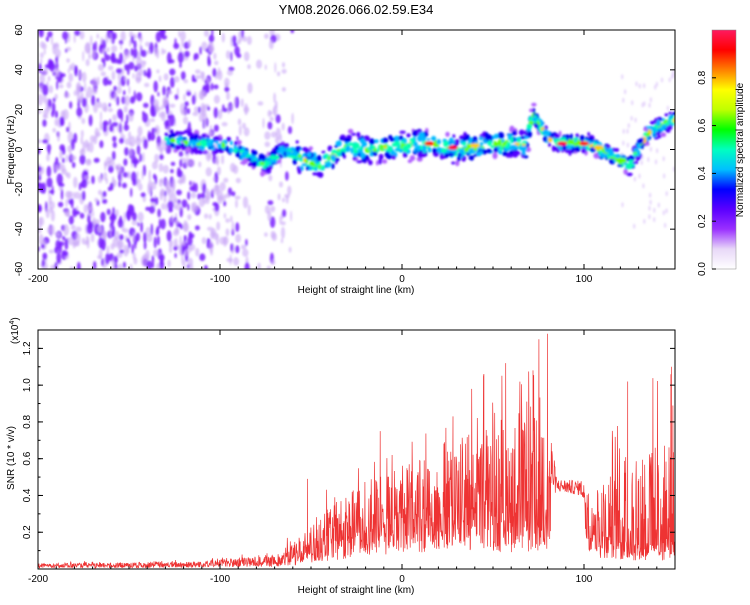  What do you see at coordinates (740, 149) in the screenshot?
I see `colorbar-label: Normalized spectral amplitude` at bounding box center [740, 149].